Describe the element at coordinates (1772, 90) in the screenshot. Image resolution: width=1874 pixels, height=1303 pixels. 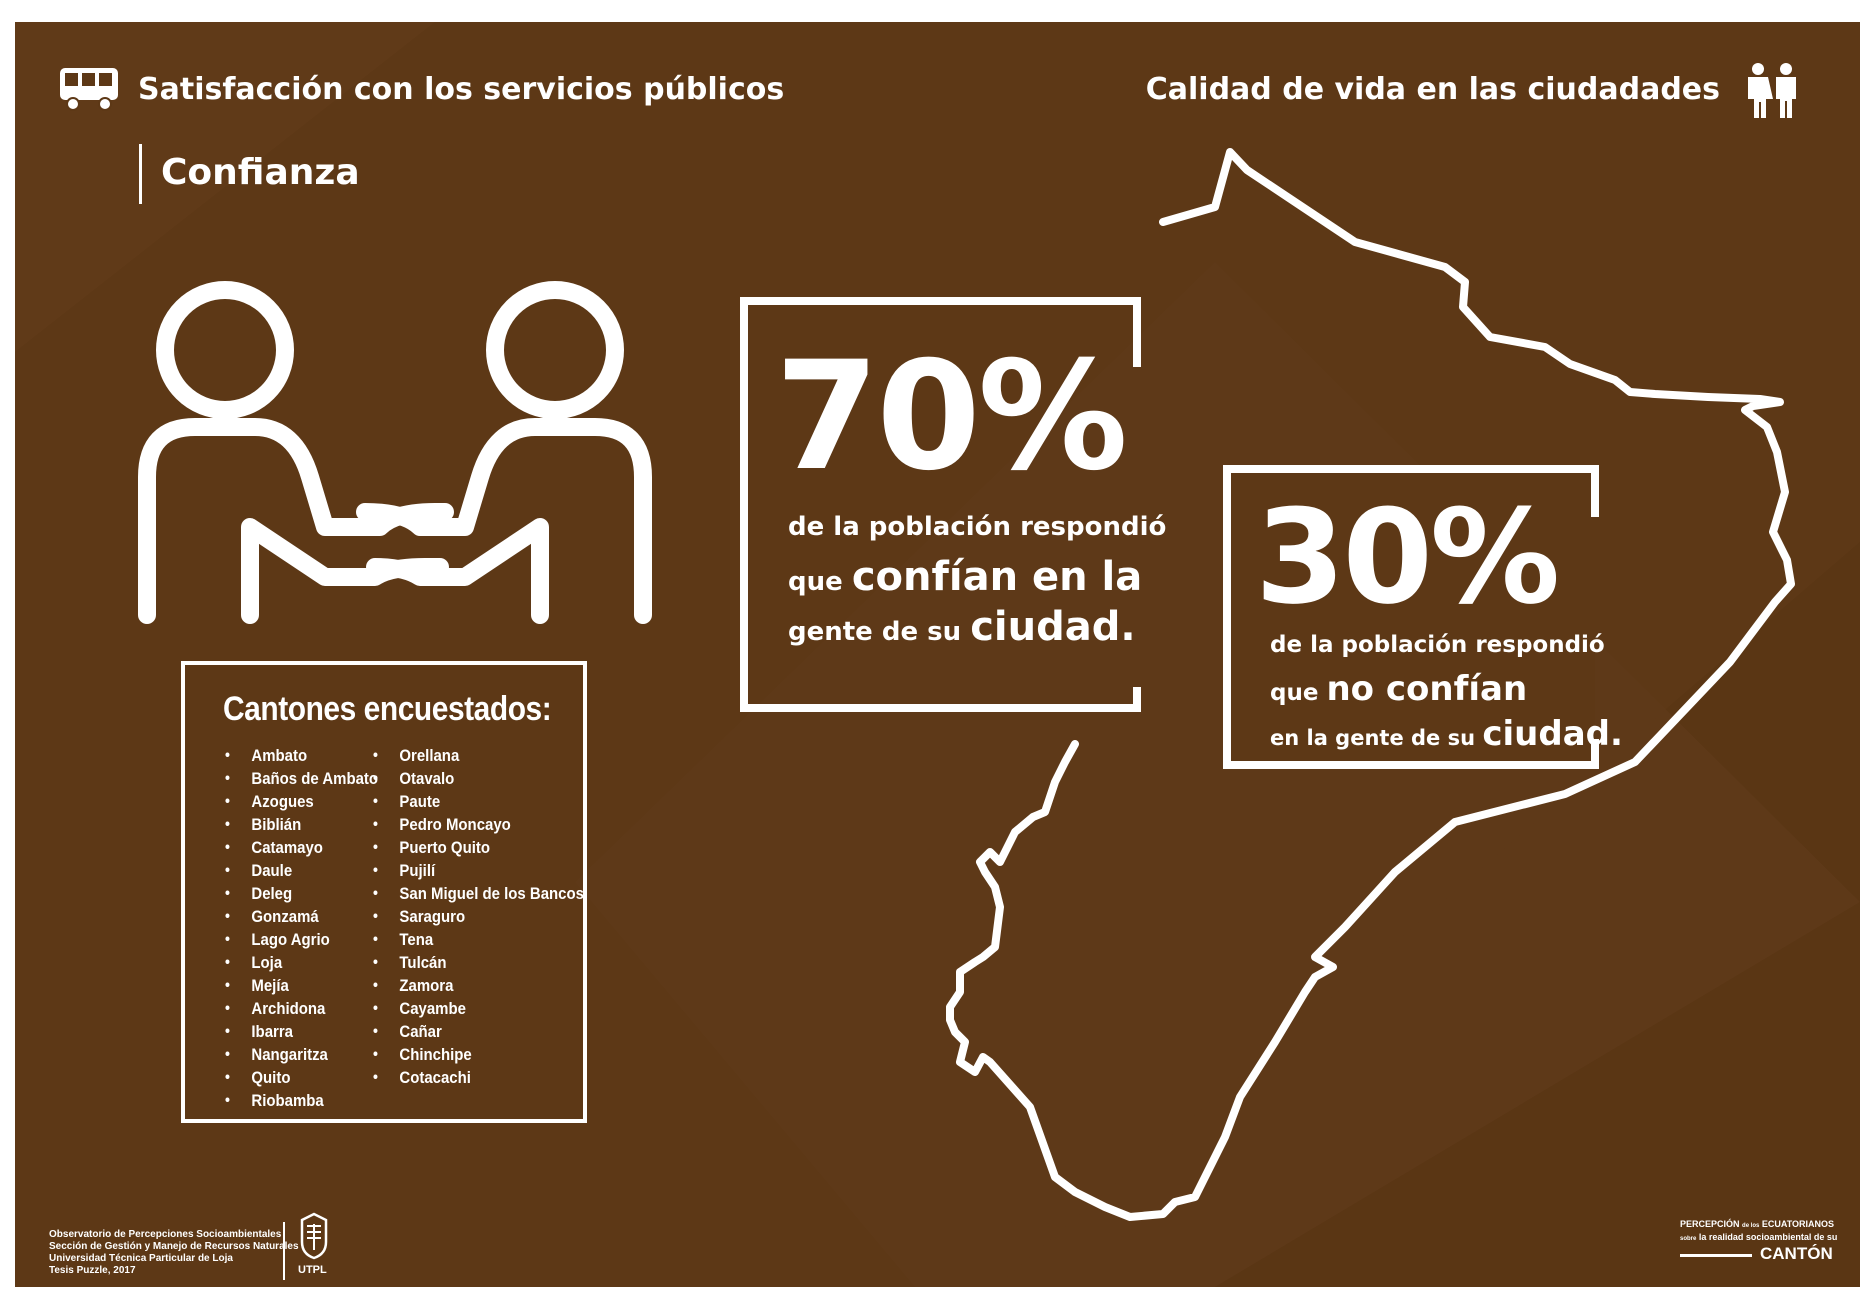
I see `people-icon` at that location.